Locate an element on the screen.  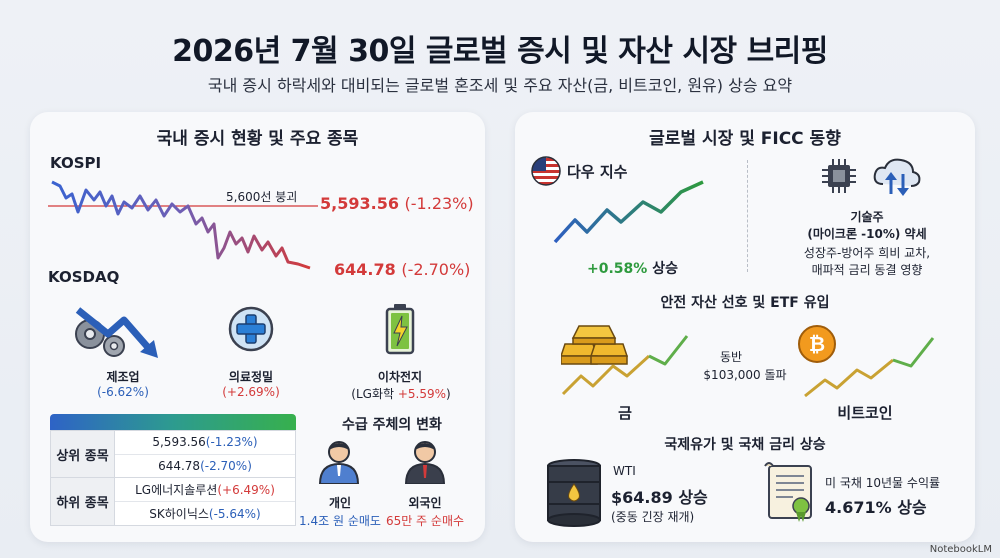
bitcoin-icon: ₿ is located at coordinates (817, 344).